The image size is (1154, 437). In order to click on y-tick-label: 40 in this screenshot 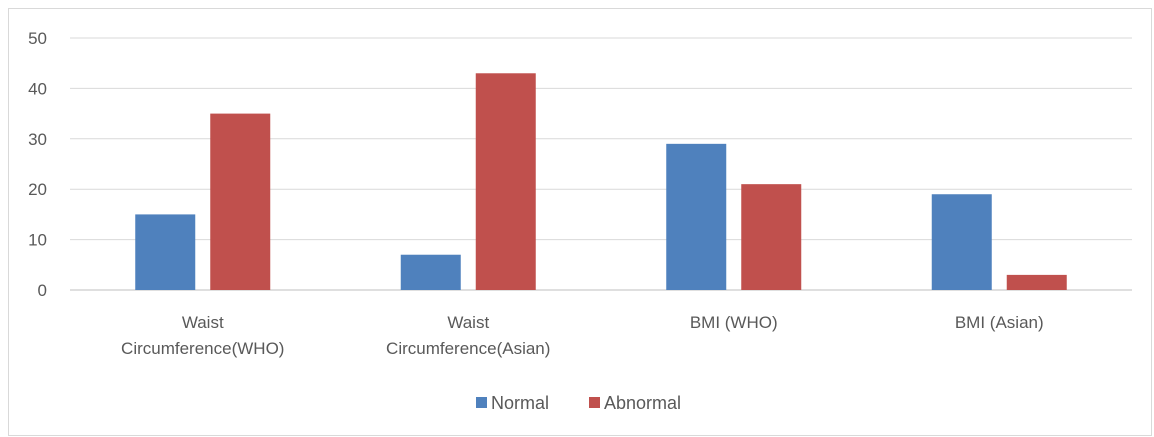, I will do `click(37, 88)`.